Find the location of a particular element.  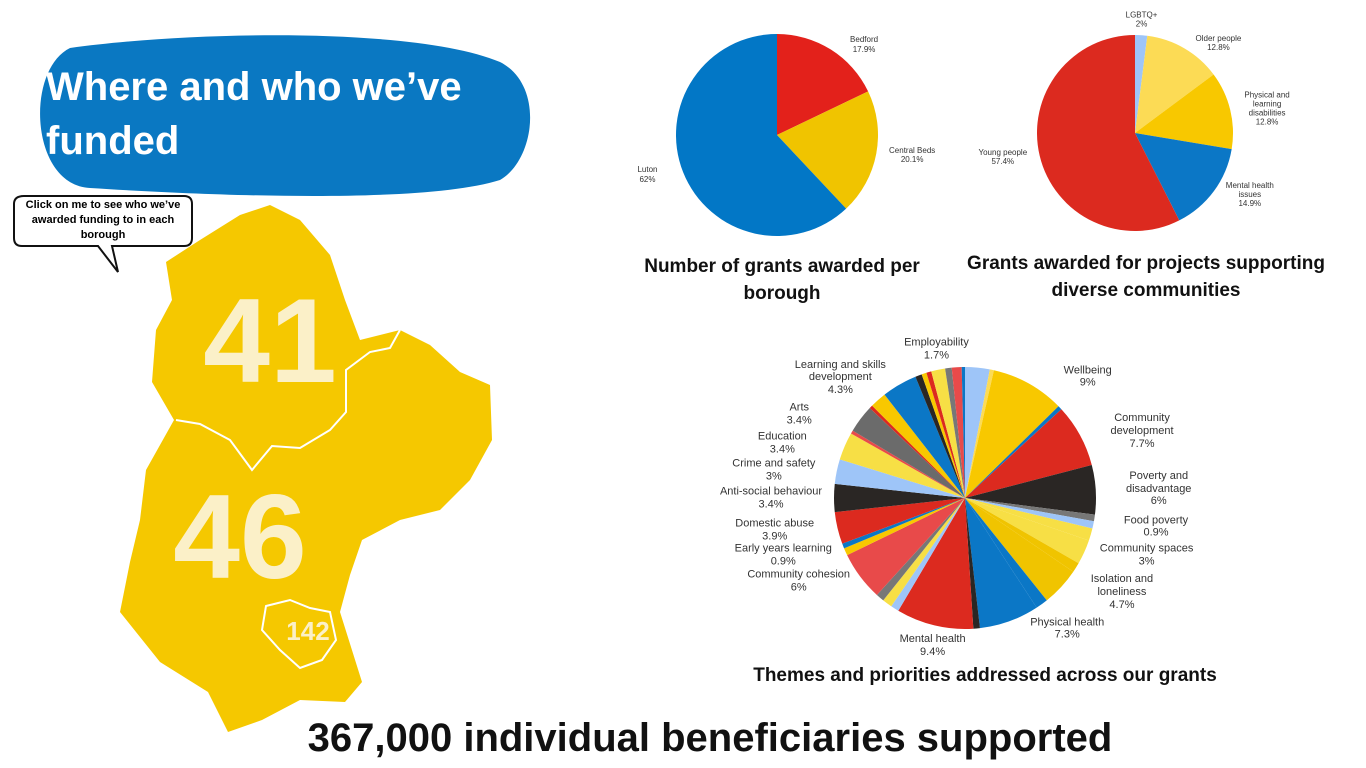

label-category: Community spaces is located at coordinates (1146, 548).